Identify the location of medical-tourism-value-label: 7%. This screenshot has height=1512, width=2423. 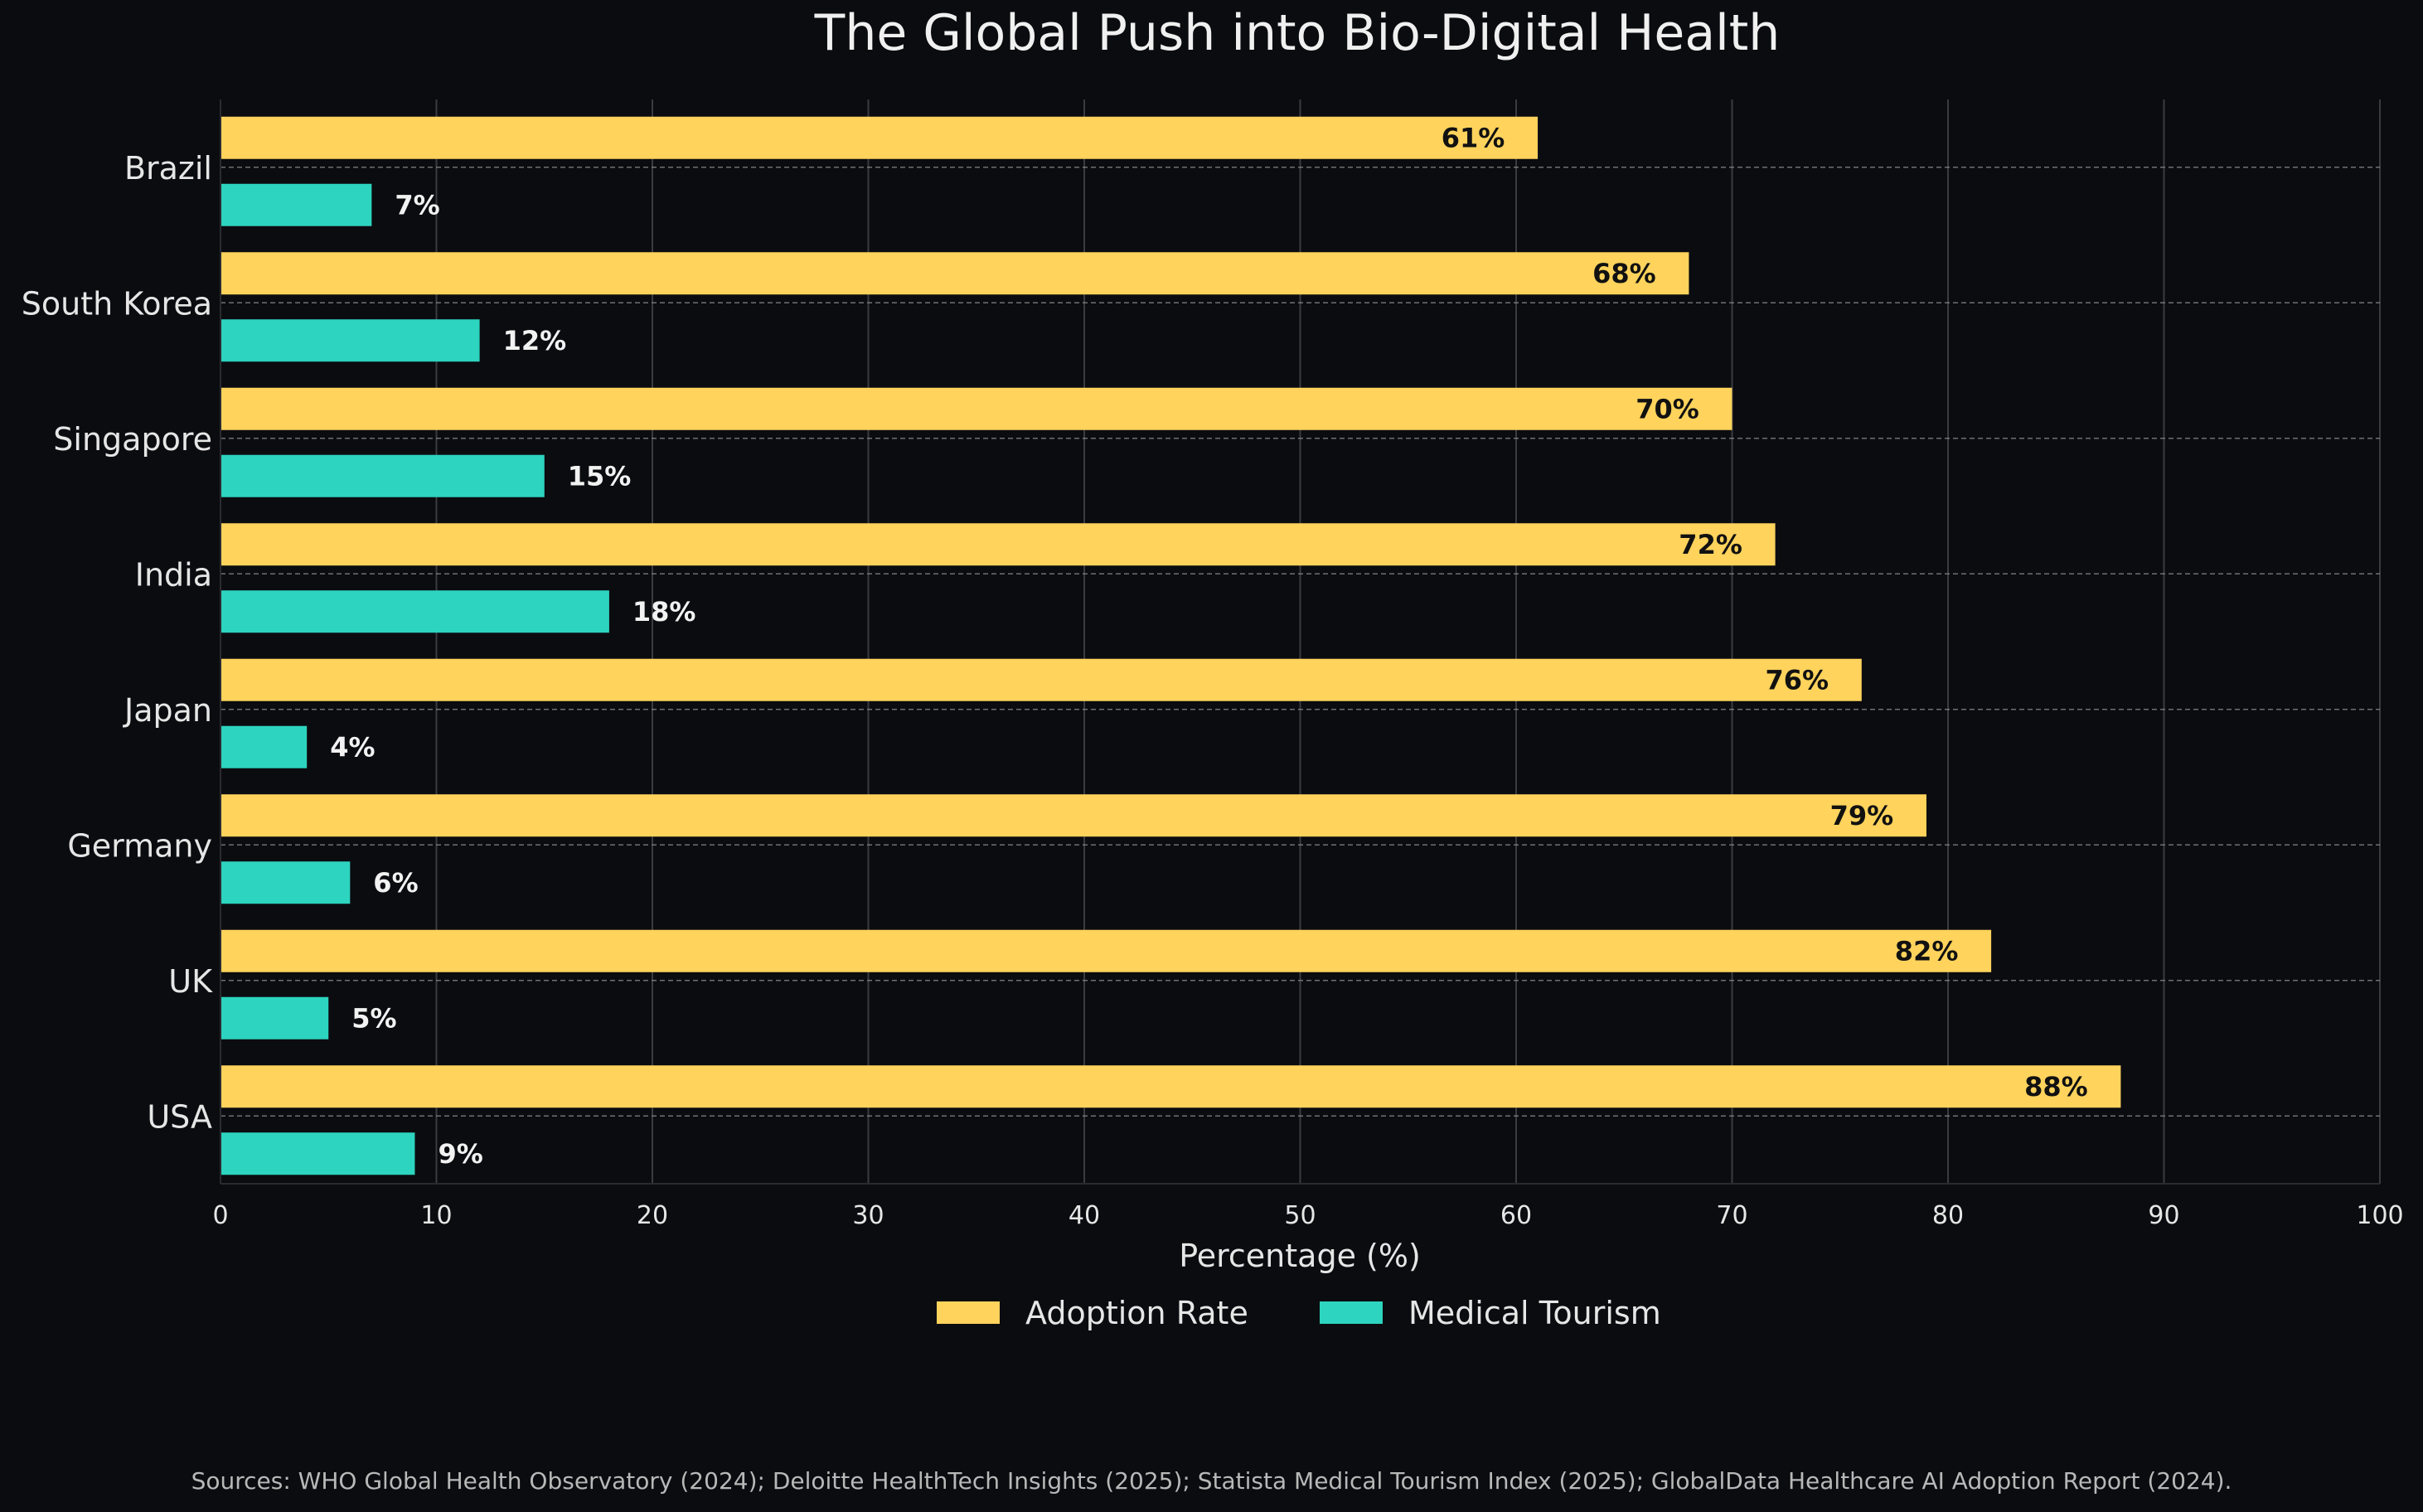
(417, 204).